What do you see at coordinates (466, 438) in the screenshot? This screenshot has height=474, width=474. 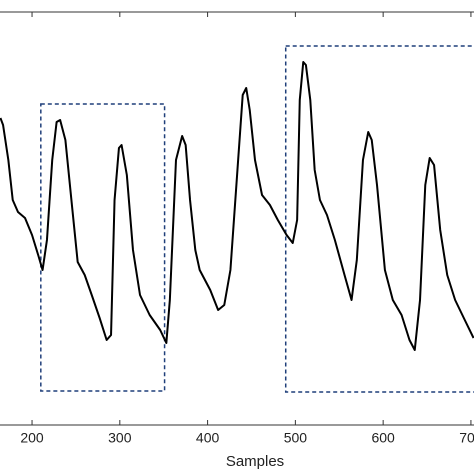 I see `x-tick-label: 700` at bounding box center [466, 438].